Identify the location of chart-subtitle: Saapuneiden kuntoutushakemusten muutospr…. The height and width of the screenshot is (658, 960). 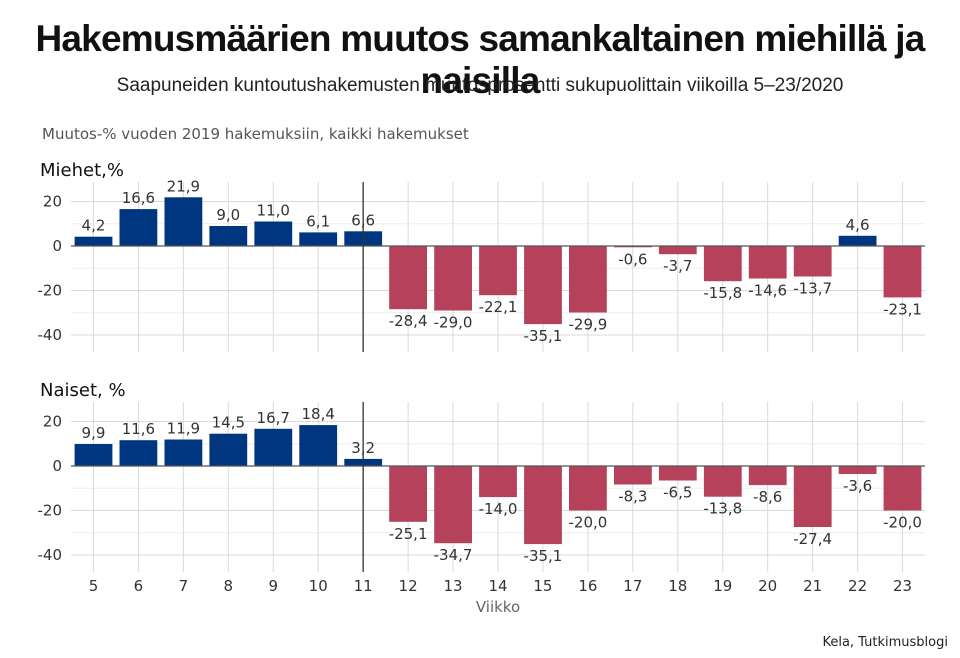
(480, 85).